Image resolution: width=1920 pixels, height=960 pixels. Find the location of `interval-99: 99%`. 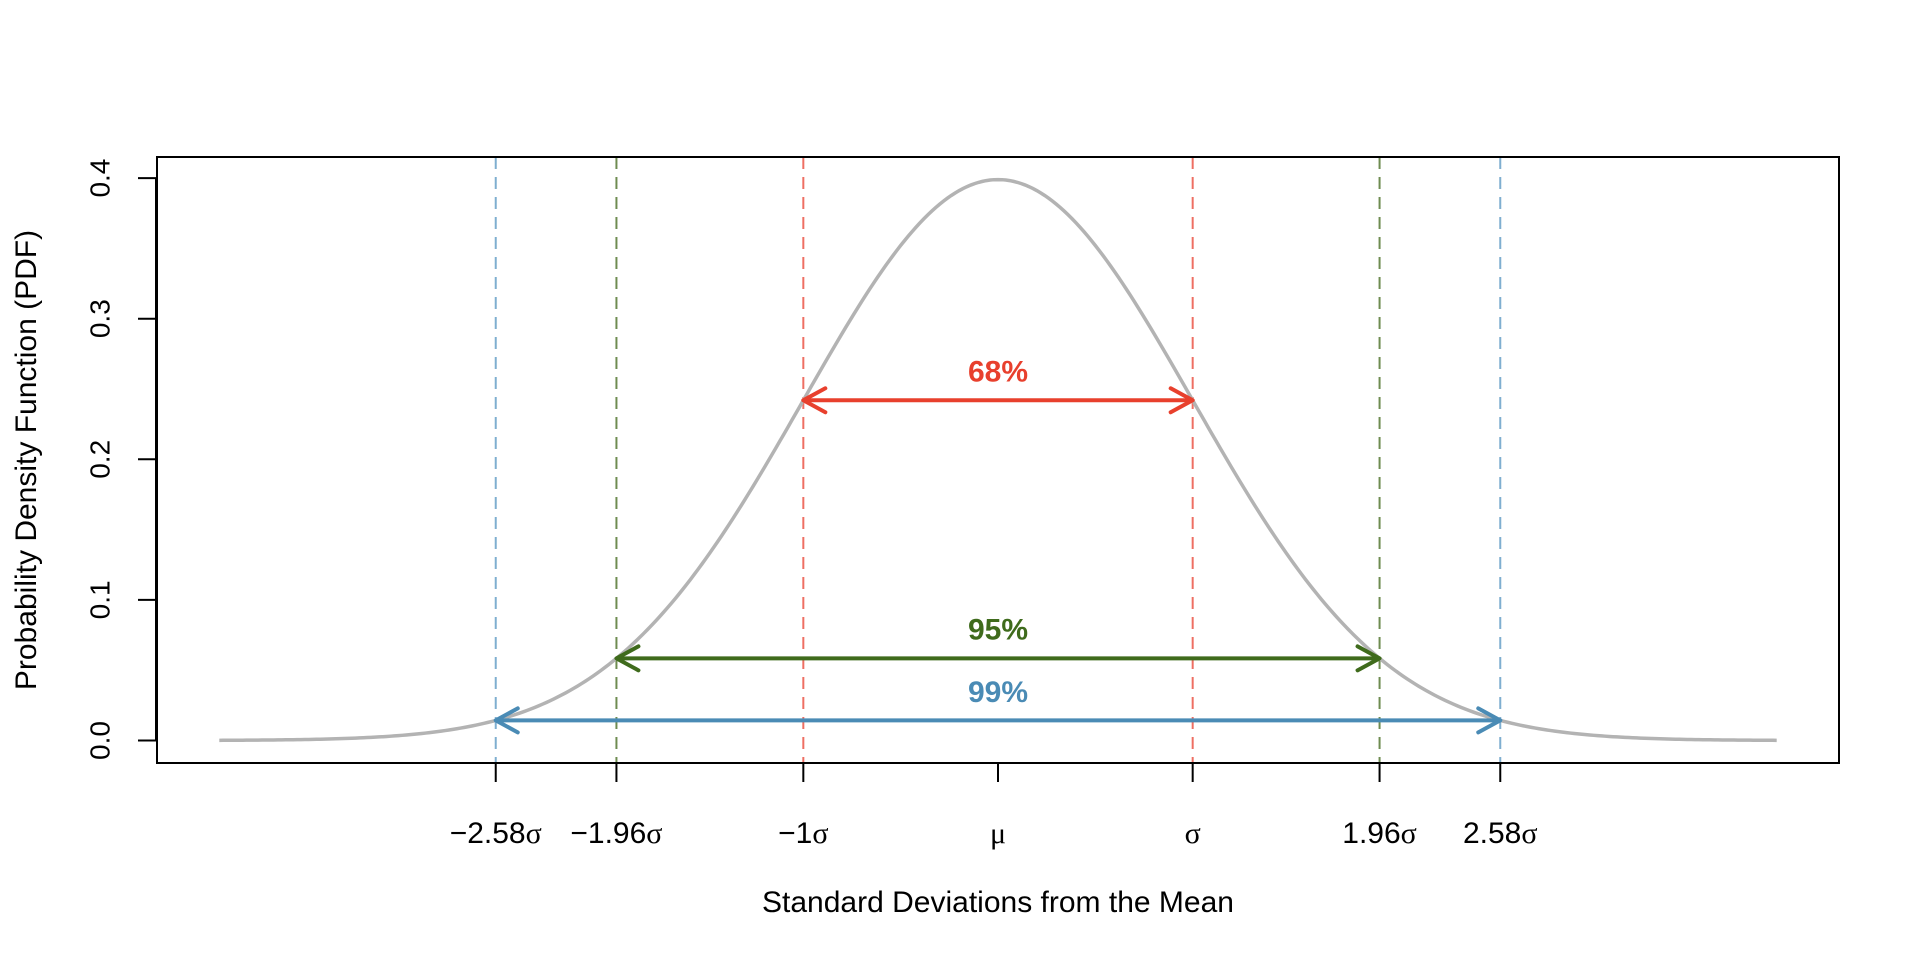

interval-99: 99% is located at coordinates (998, 705).